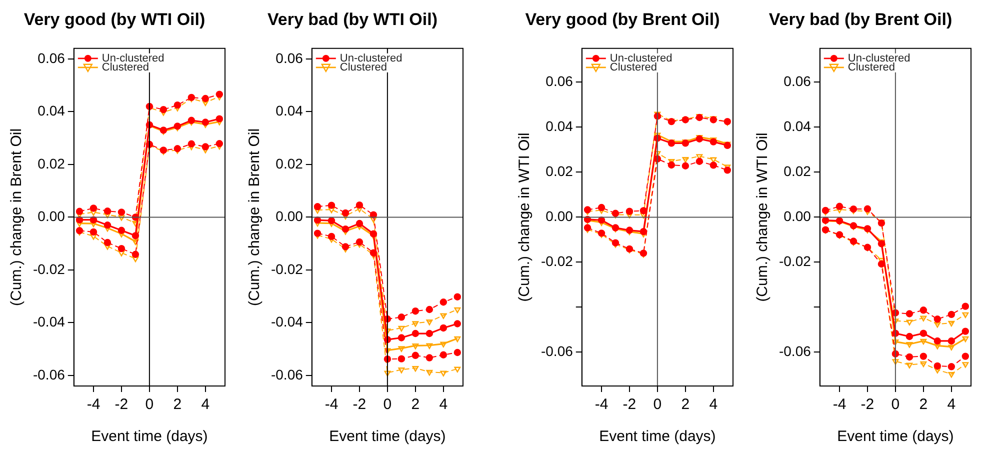 The image size is (991, 456). Describe the element at coordinates (352, 19) in the screenshot. I see `chart-title: Very bad (by WTI Oil)` at that location.